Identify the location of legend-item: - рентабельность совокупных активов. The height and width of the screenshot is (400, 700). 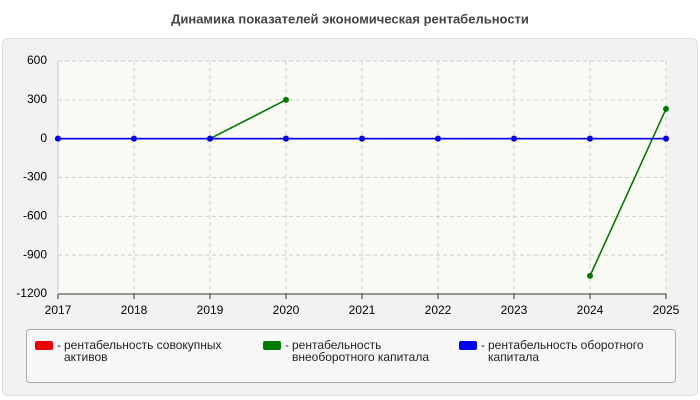
(140, 351).